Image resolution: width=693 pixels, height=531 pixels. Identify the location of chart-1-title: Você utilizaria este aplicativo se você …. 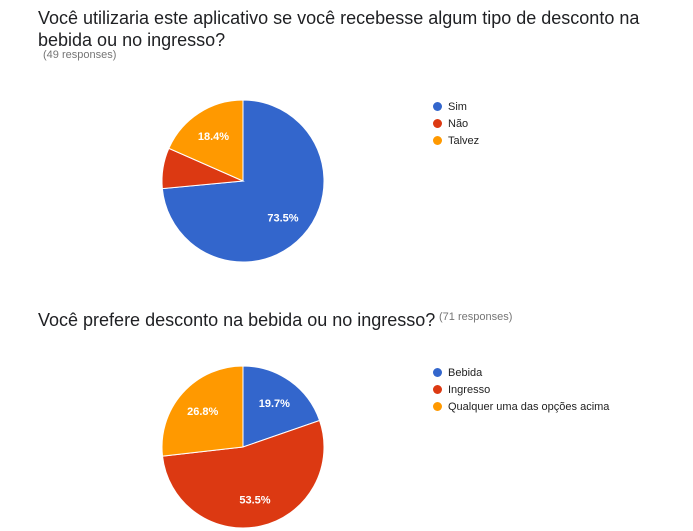
(339, 29).